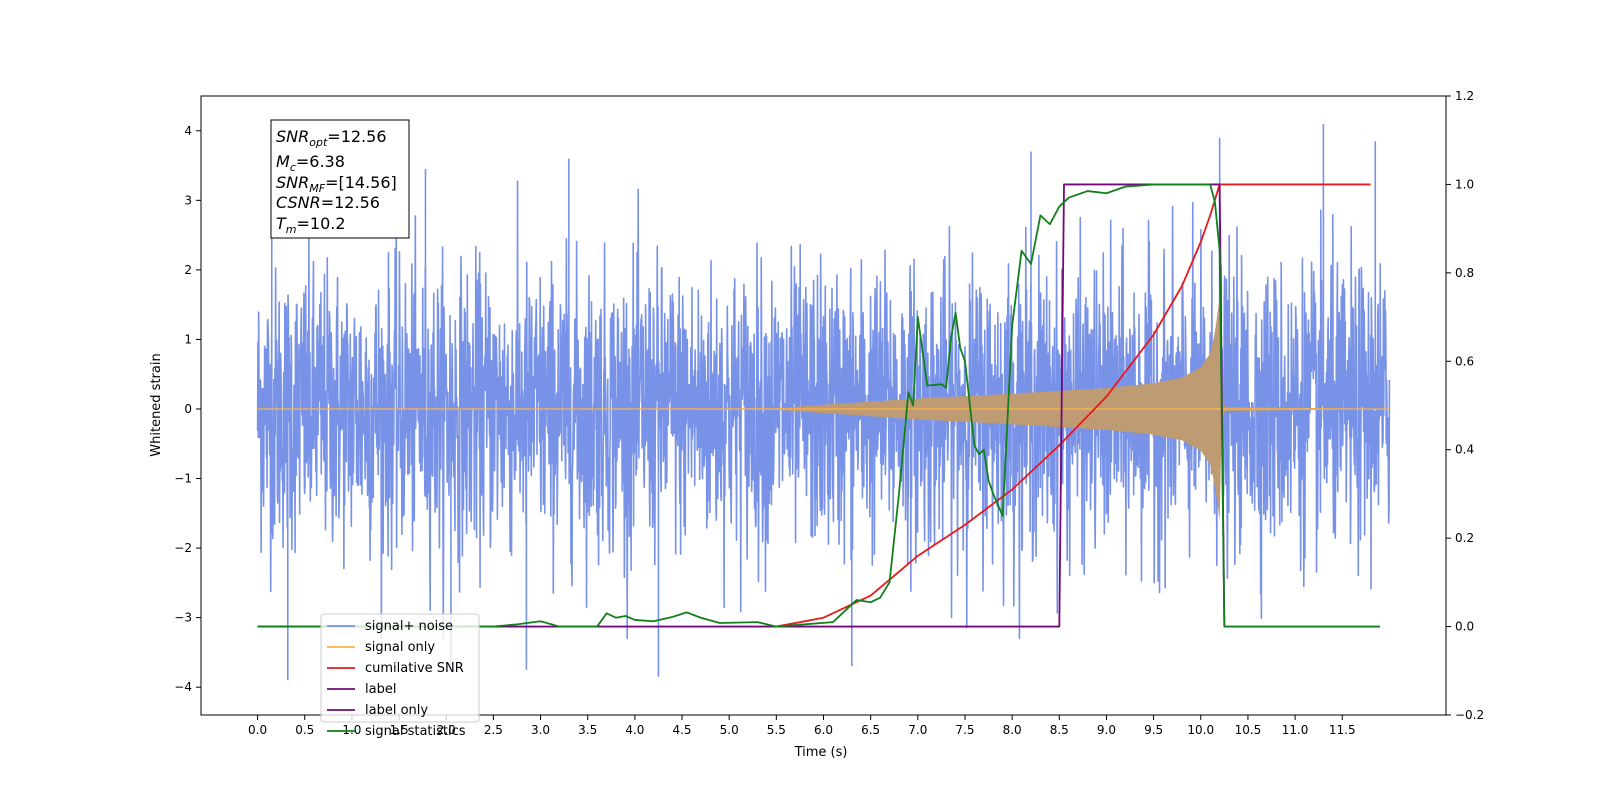 This screenshot has height=804, width=1600. What do you see at coordinates (336, 184) in the screenshot?
I see `annotation-snr-mf: SNRMF=[14.56]` at bounding box center [336, 184].